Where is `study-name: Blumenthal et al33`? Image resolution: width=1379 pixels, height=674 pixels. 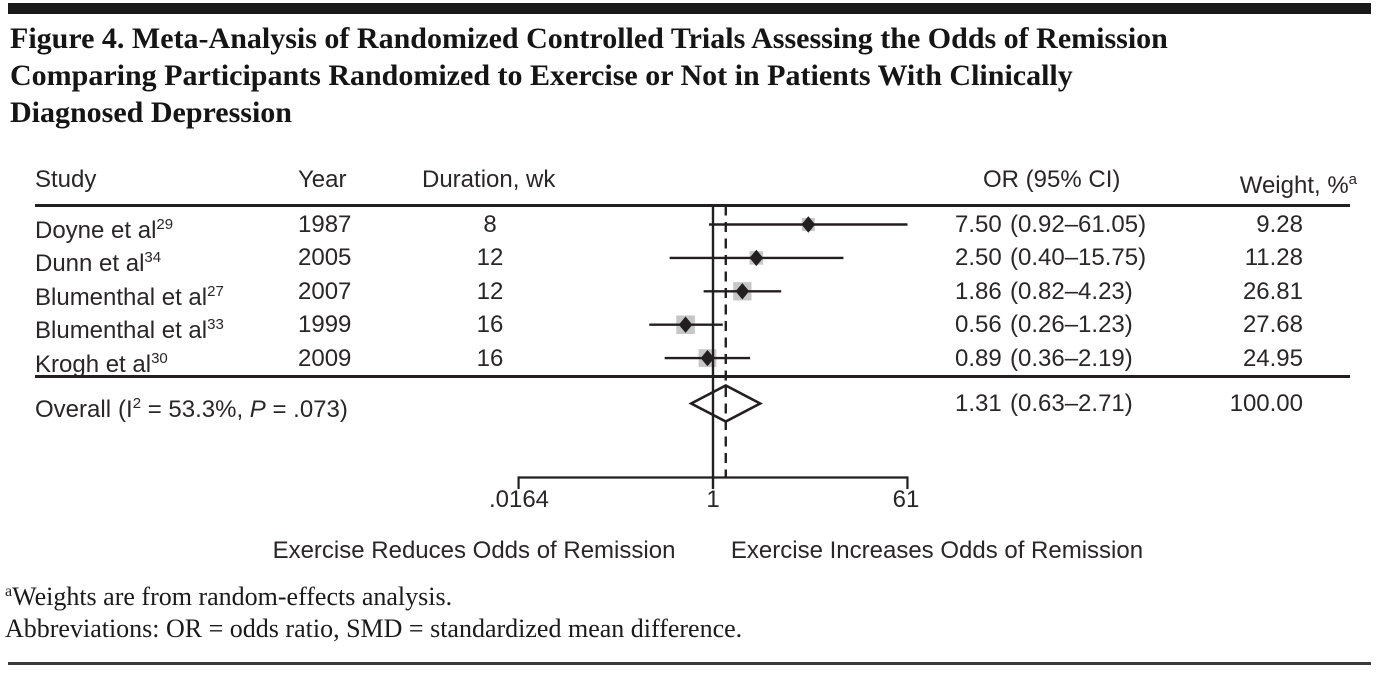 study-name: Blumenthal et al33 is located at coordinates (129, 330).